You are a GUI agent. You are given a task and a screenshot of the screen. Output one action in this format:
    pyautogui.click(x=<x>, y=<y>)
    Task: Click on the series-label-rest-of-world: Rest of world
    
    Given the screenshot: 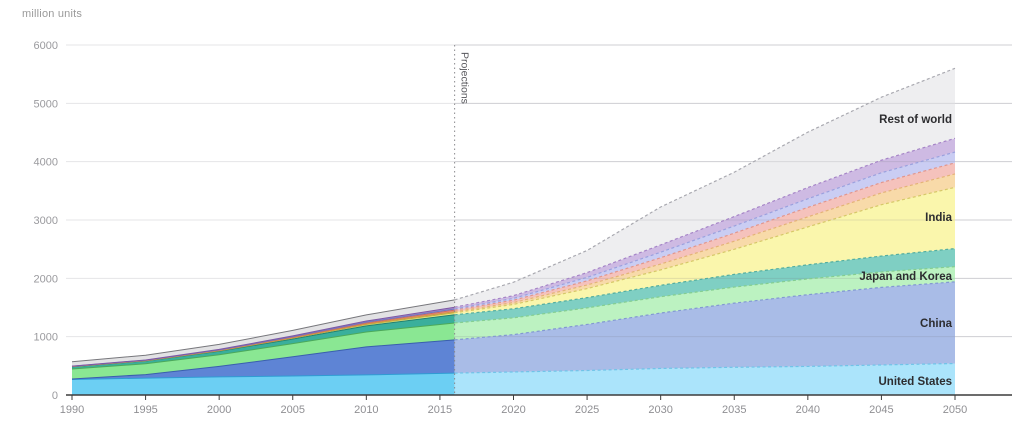 What is the action you would take?
    pyautogui.click(x=915, y=120)
    